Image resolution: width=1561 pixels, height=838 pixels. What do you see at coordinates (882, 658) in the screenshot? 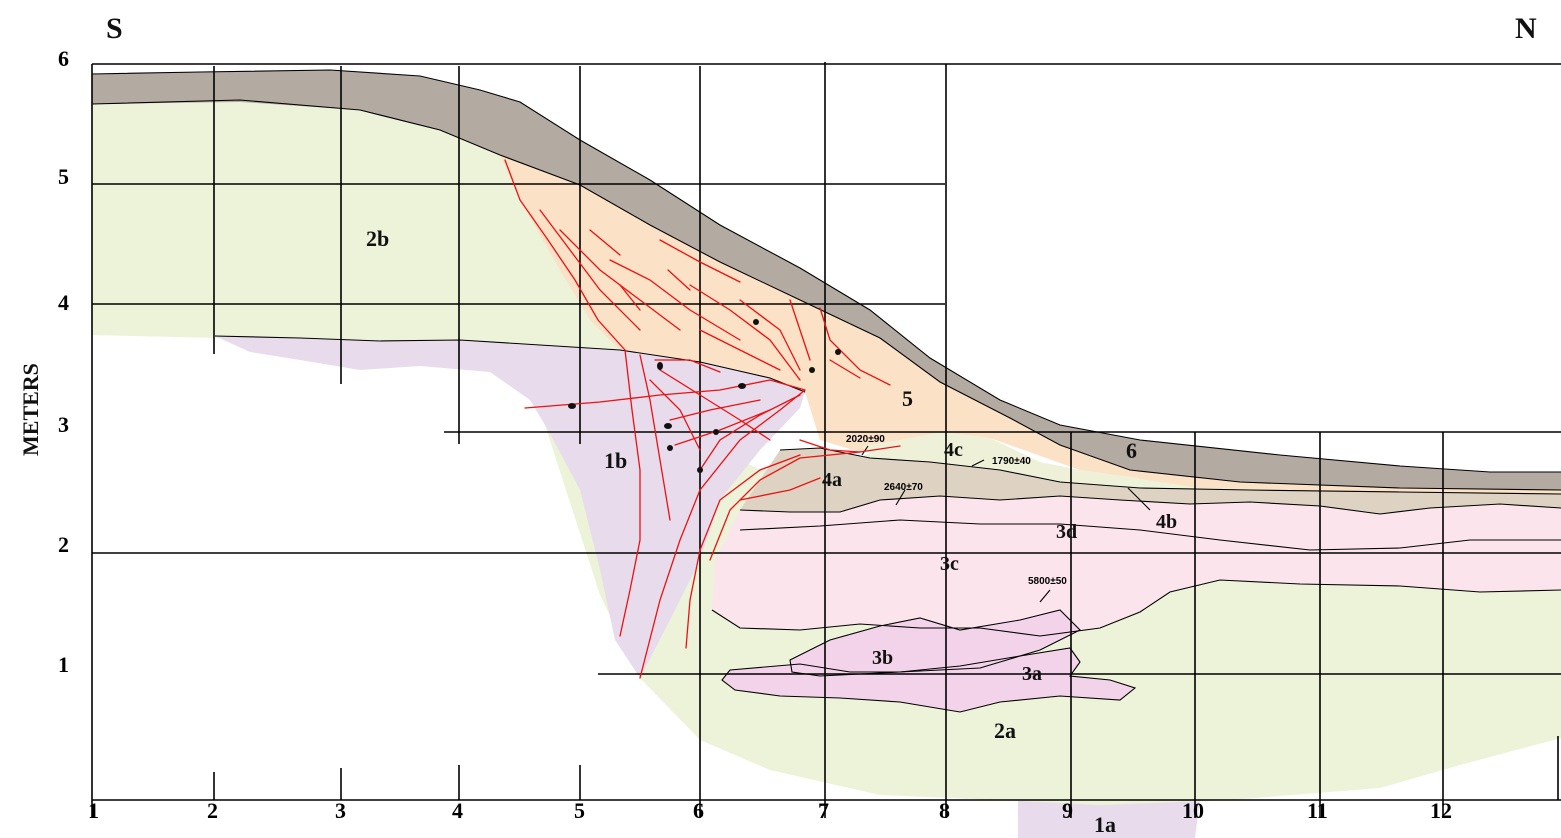
I see `label-unit-3b: 3b` at bounding box center [882, 658].